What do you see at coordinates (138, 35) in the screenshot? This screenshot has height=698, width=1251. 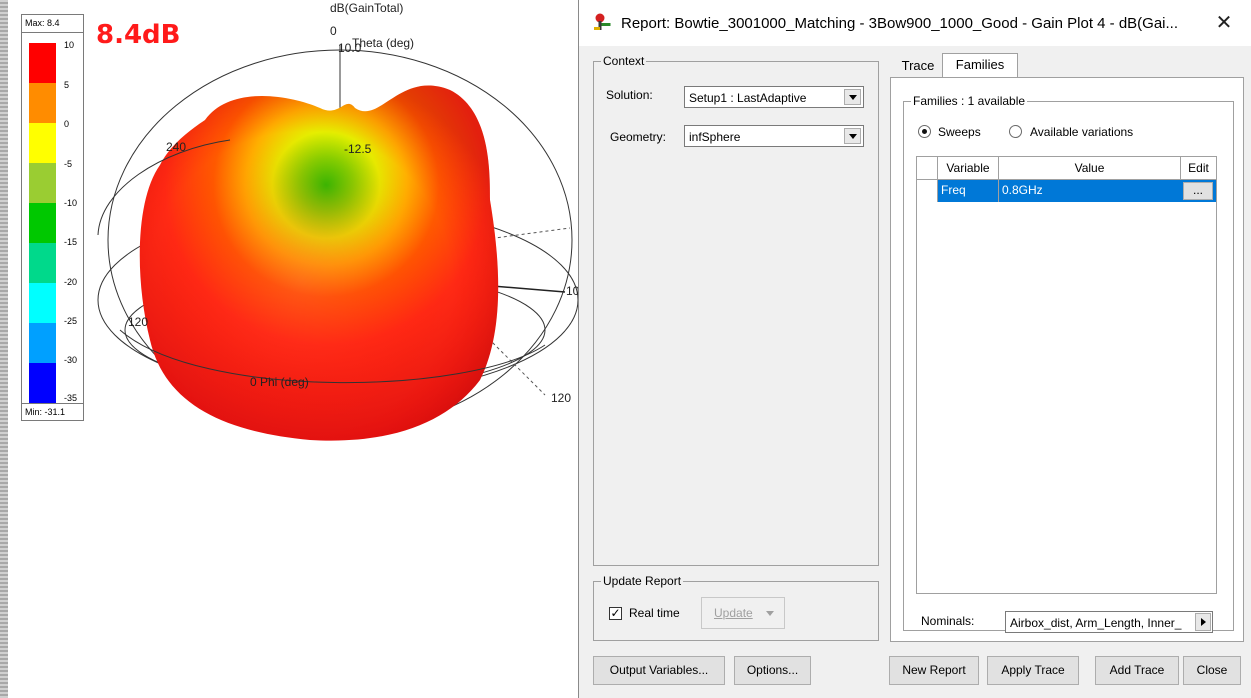 I see `max-gain-annotation: 8.4dB` at bounding box center [138, 35].